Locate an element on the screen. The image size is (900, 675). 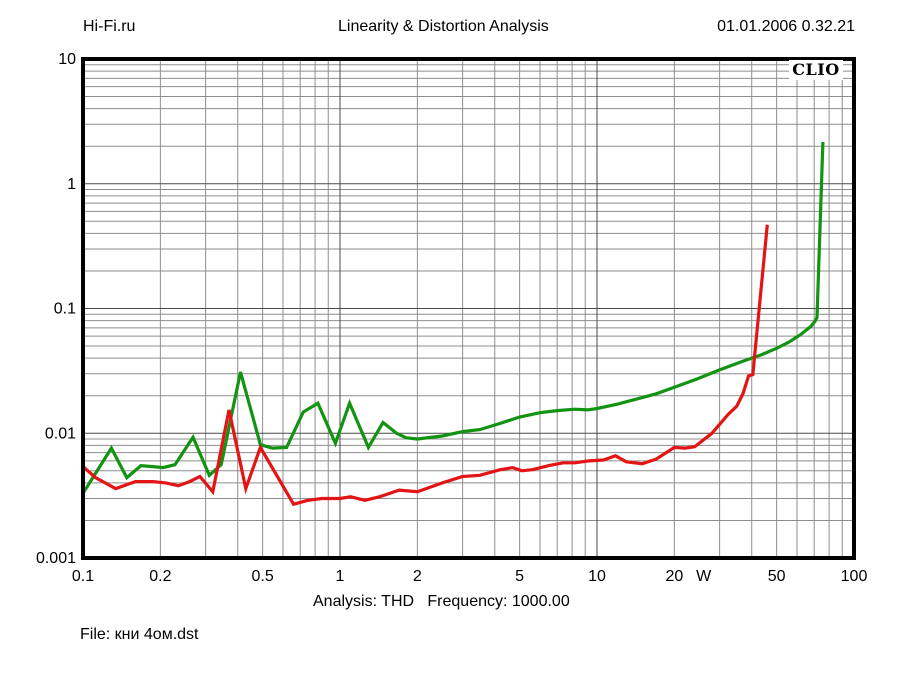
site-label: Hi-Fi.ru is located at coordinates (109, 26).